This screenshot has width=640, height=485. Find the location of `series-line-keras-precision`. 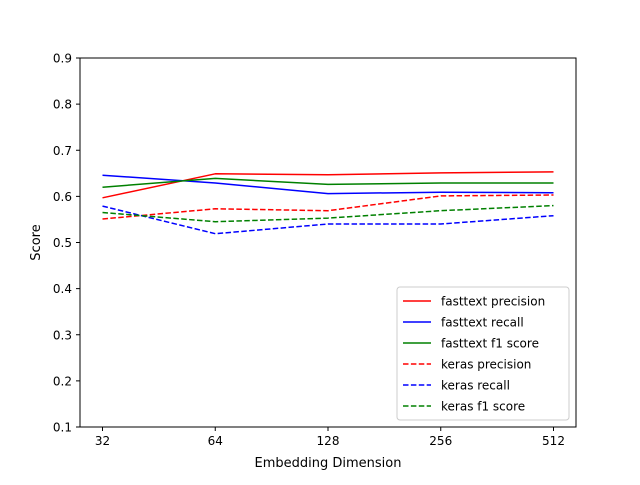

series-line-keras-precision is located at coordinates (328, 207).